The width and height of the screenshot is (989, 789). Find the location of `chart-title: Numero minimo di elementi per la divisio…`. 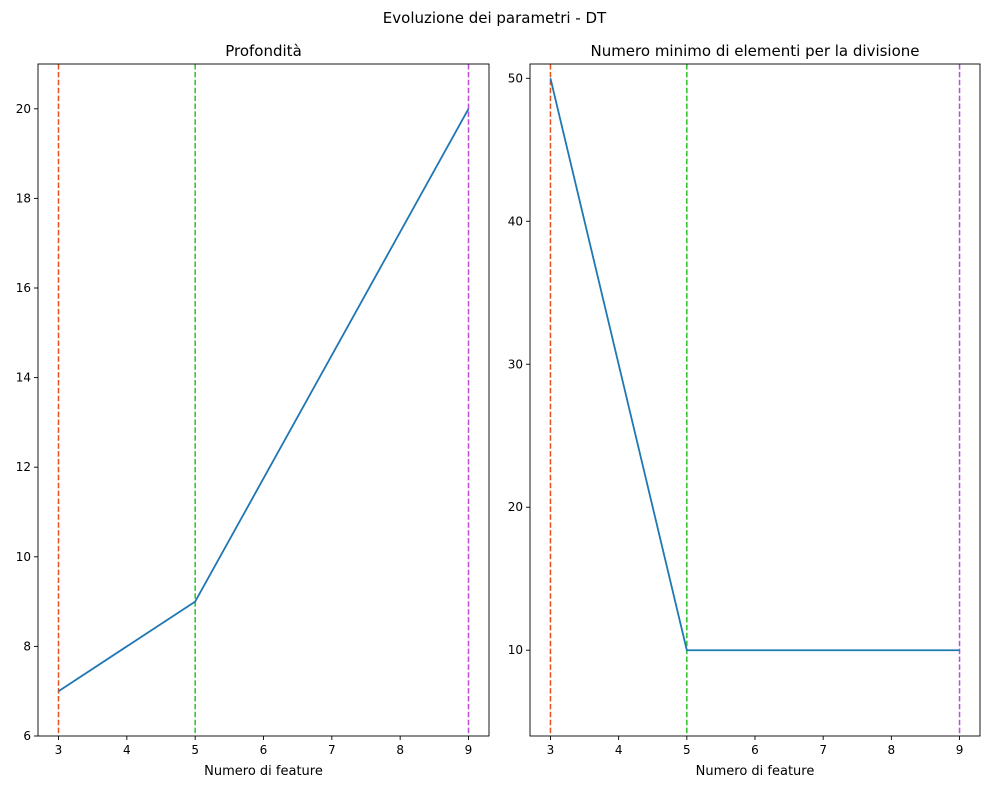

chart-title: Numero minimo di elementi per la divisio… is located at coordinates (754, 51).